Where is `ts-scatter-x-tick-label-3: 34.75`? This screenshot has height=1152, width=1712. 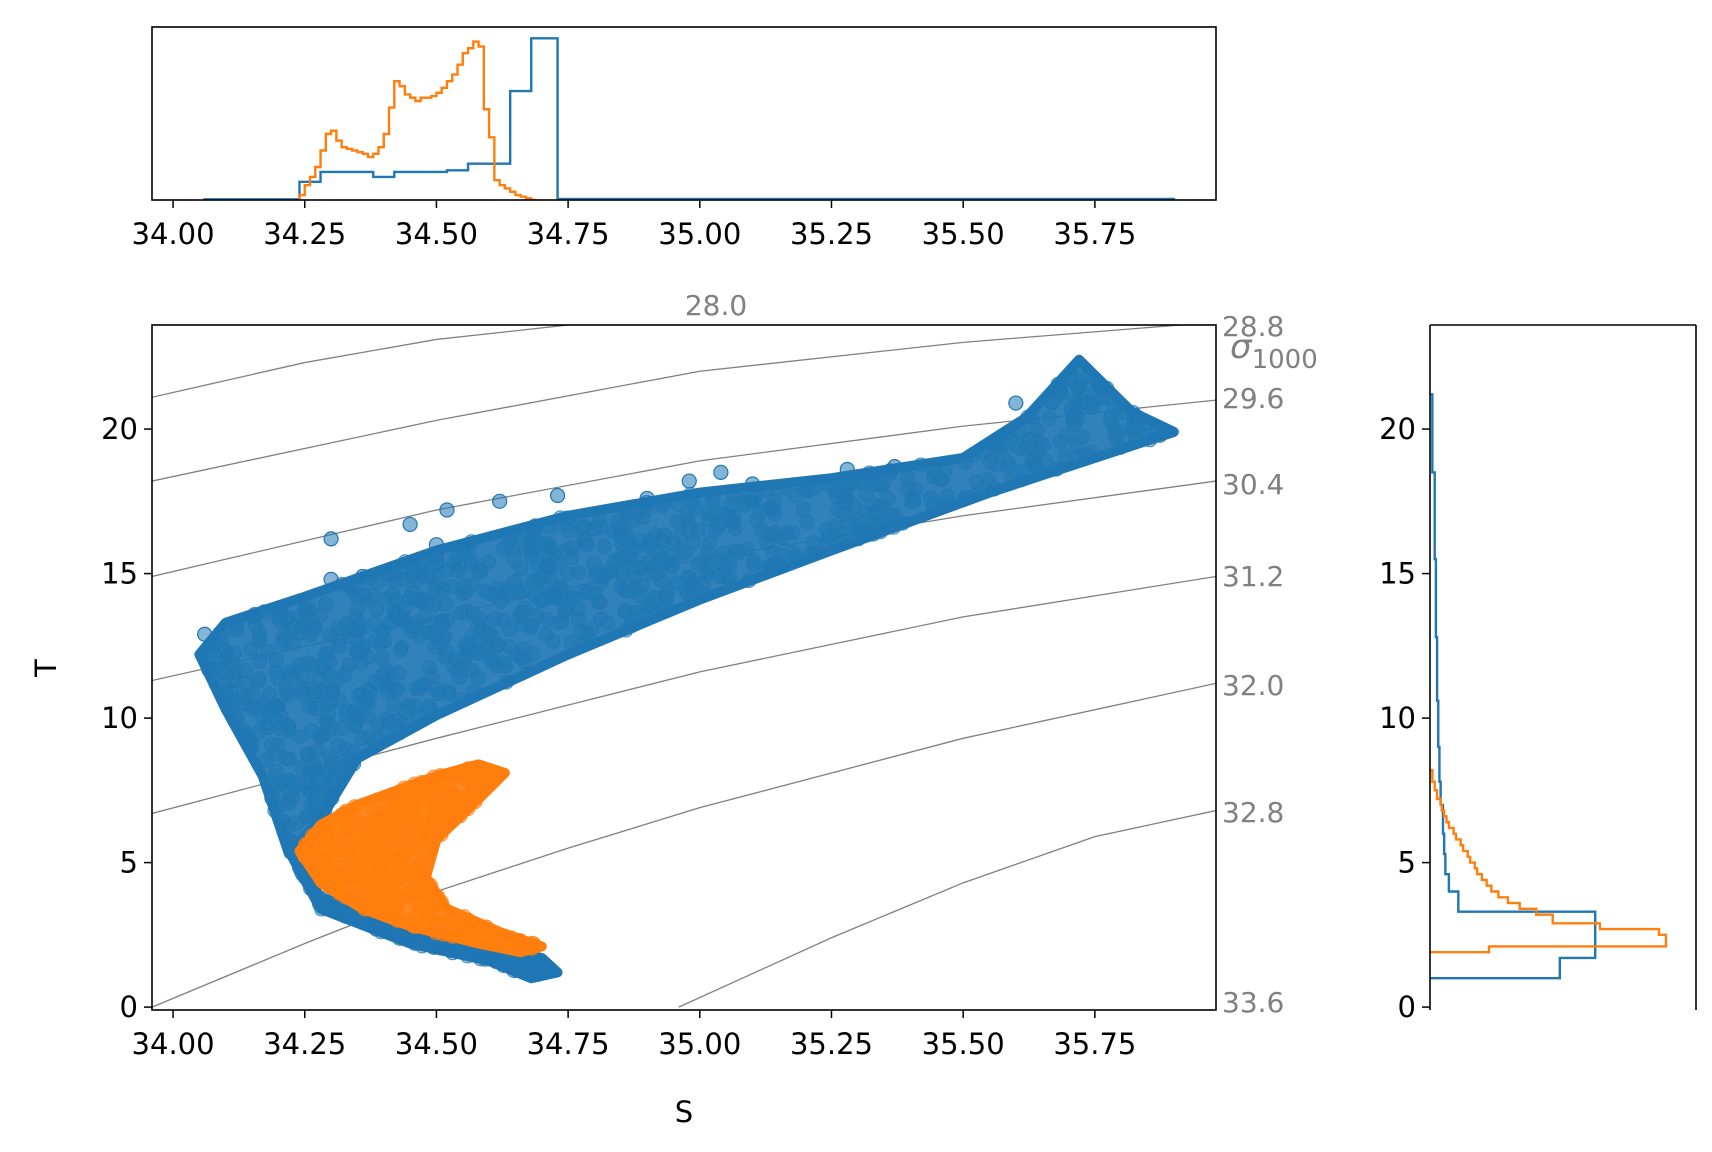
ts-scatter-x-tick-label-3: 34.75 is located at coordinates (568, 1044).